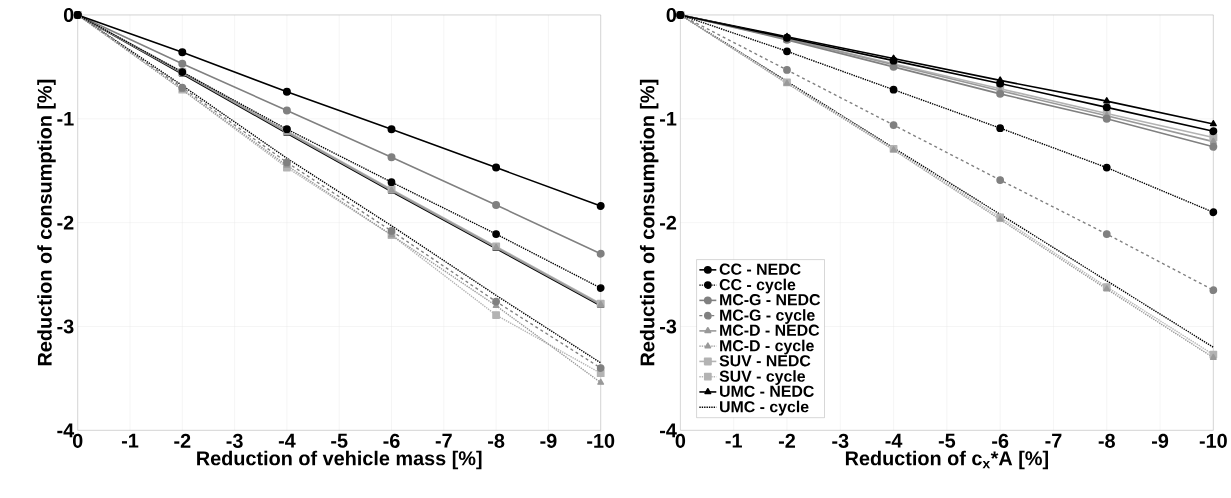 The image size is (1231, 498). I want to click on x-axis-title: Reduction of vehicle mass [%], so click(339, 460).